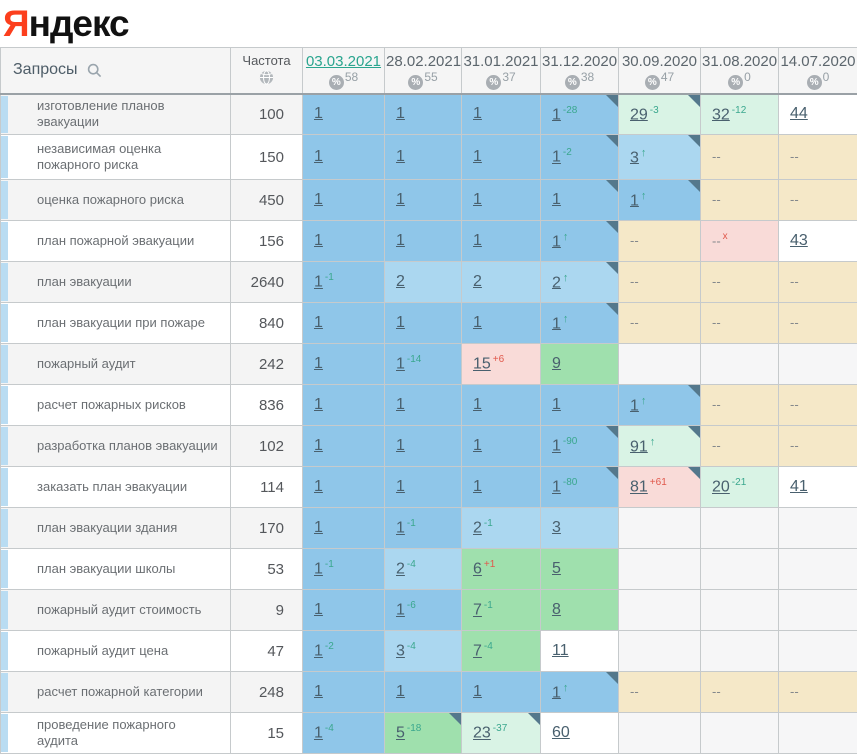  Describe the element at coordinates (343, 61) in the screenshot. I see `date-label: 03.03.2021` at that location.